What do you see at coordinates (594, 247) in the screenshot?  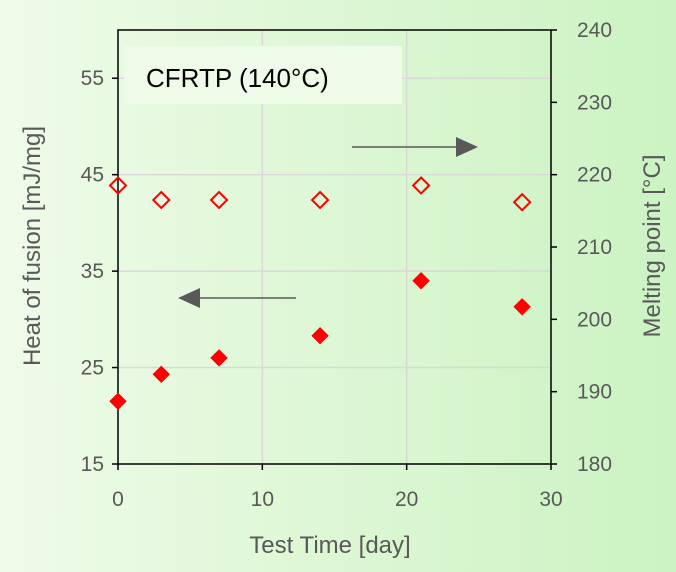 I see `y-right-tick-label: 210` at bounding box center [594, 247].